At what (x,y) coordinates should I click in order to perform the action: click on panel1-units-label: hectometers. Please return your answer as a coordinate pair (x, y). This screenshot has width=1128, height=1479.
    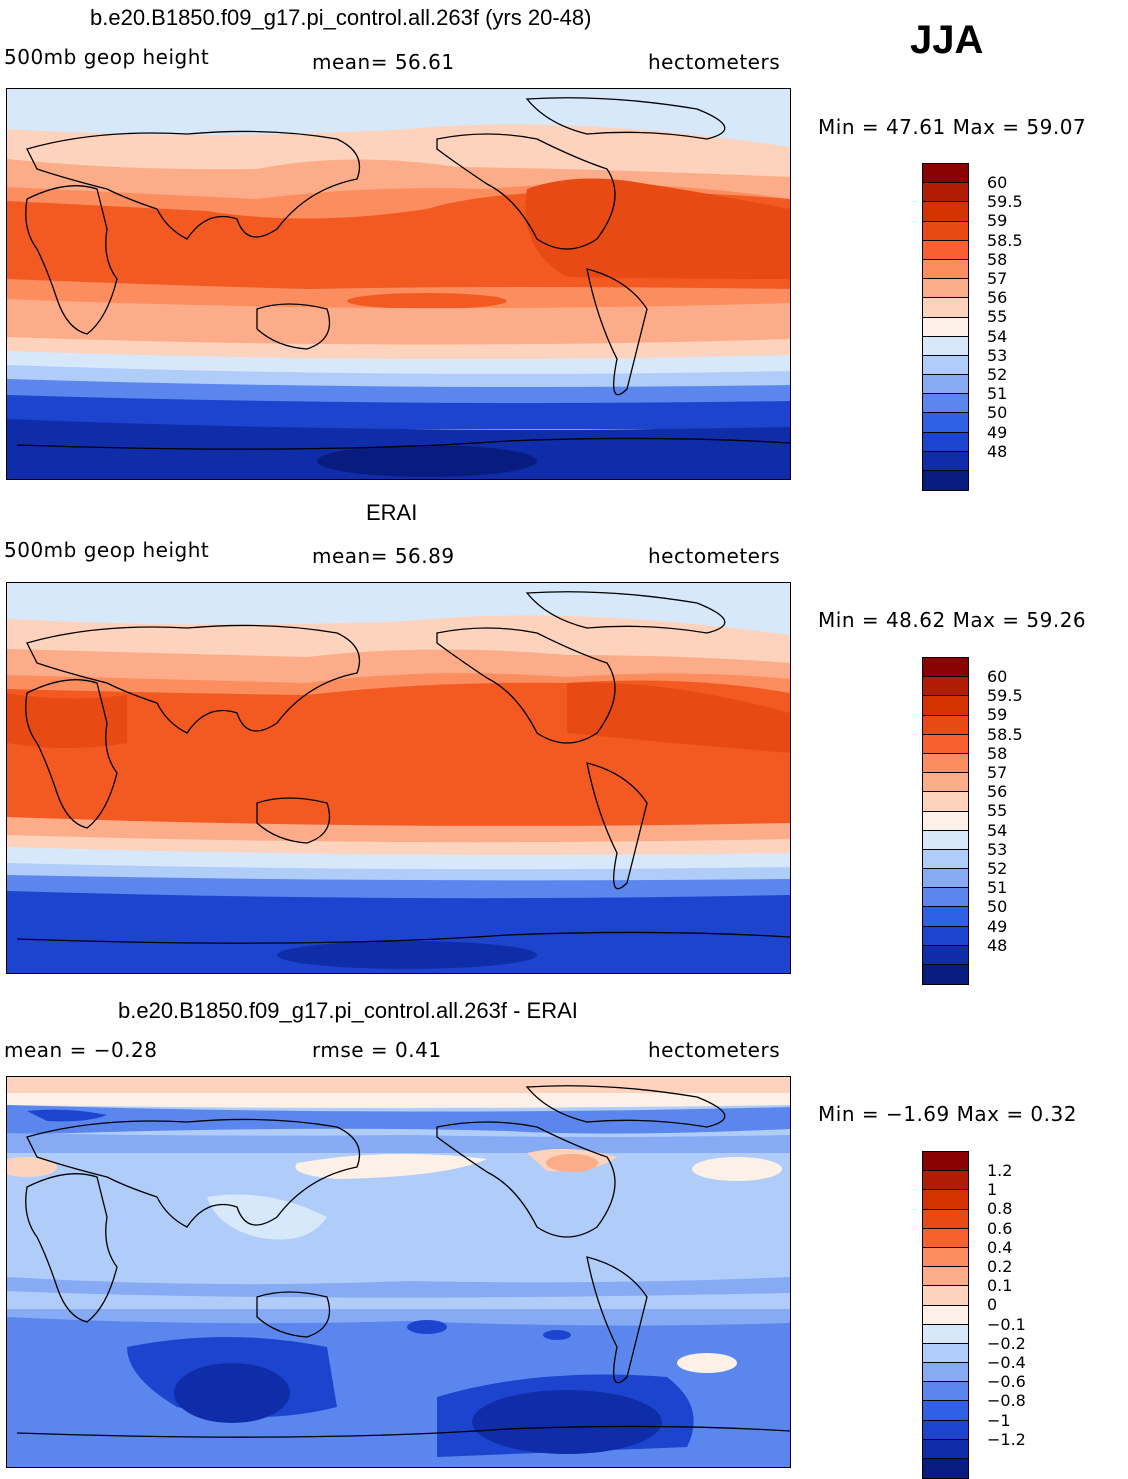
    Looking at the image, I should click on (714, 62).